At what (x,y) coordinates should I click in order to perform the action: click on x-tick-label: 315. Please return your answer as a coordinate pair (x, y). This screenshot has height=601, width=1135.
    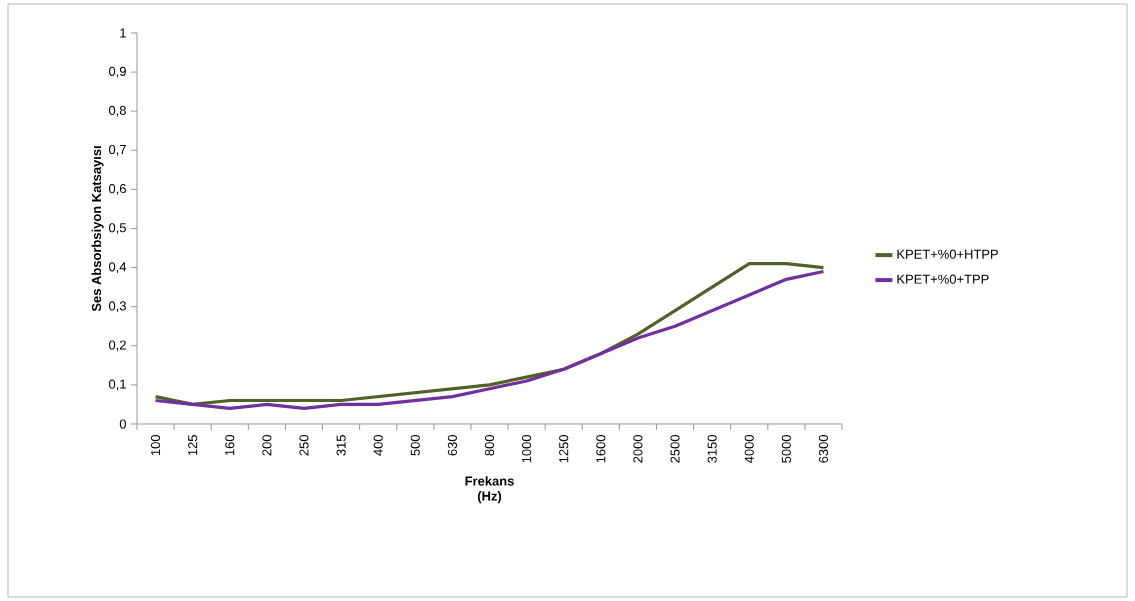
    Looking at the image, I should click on (341, 445).